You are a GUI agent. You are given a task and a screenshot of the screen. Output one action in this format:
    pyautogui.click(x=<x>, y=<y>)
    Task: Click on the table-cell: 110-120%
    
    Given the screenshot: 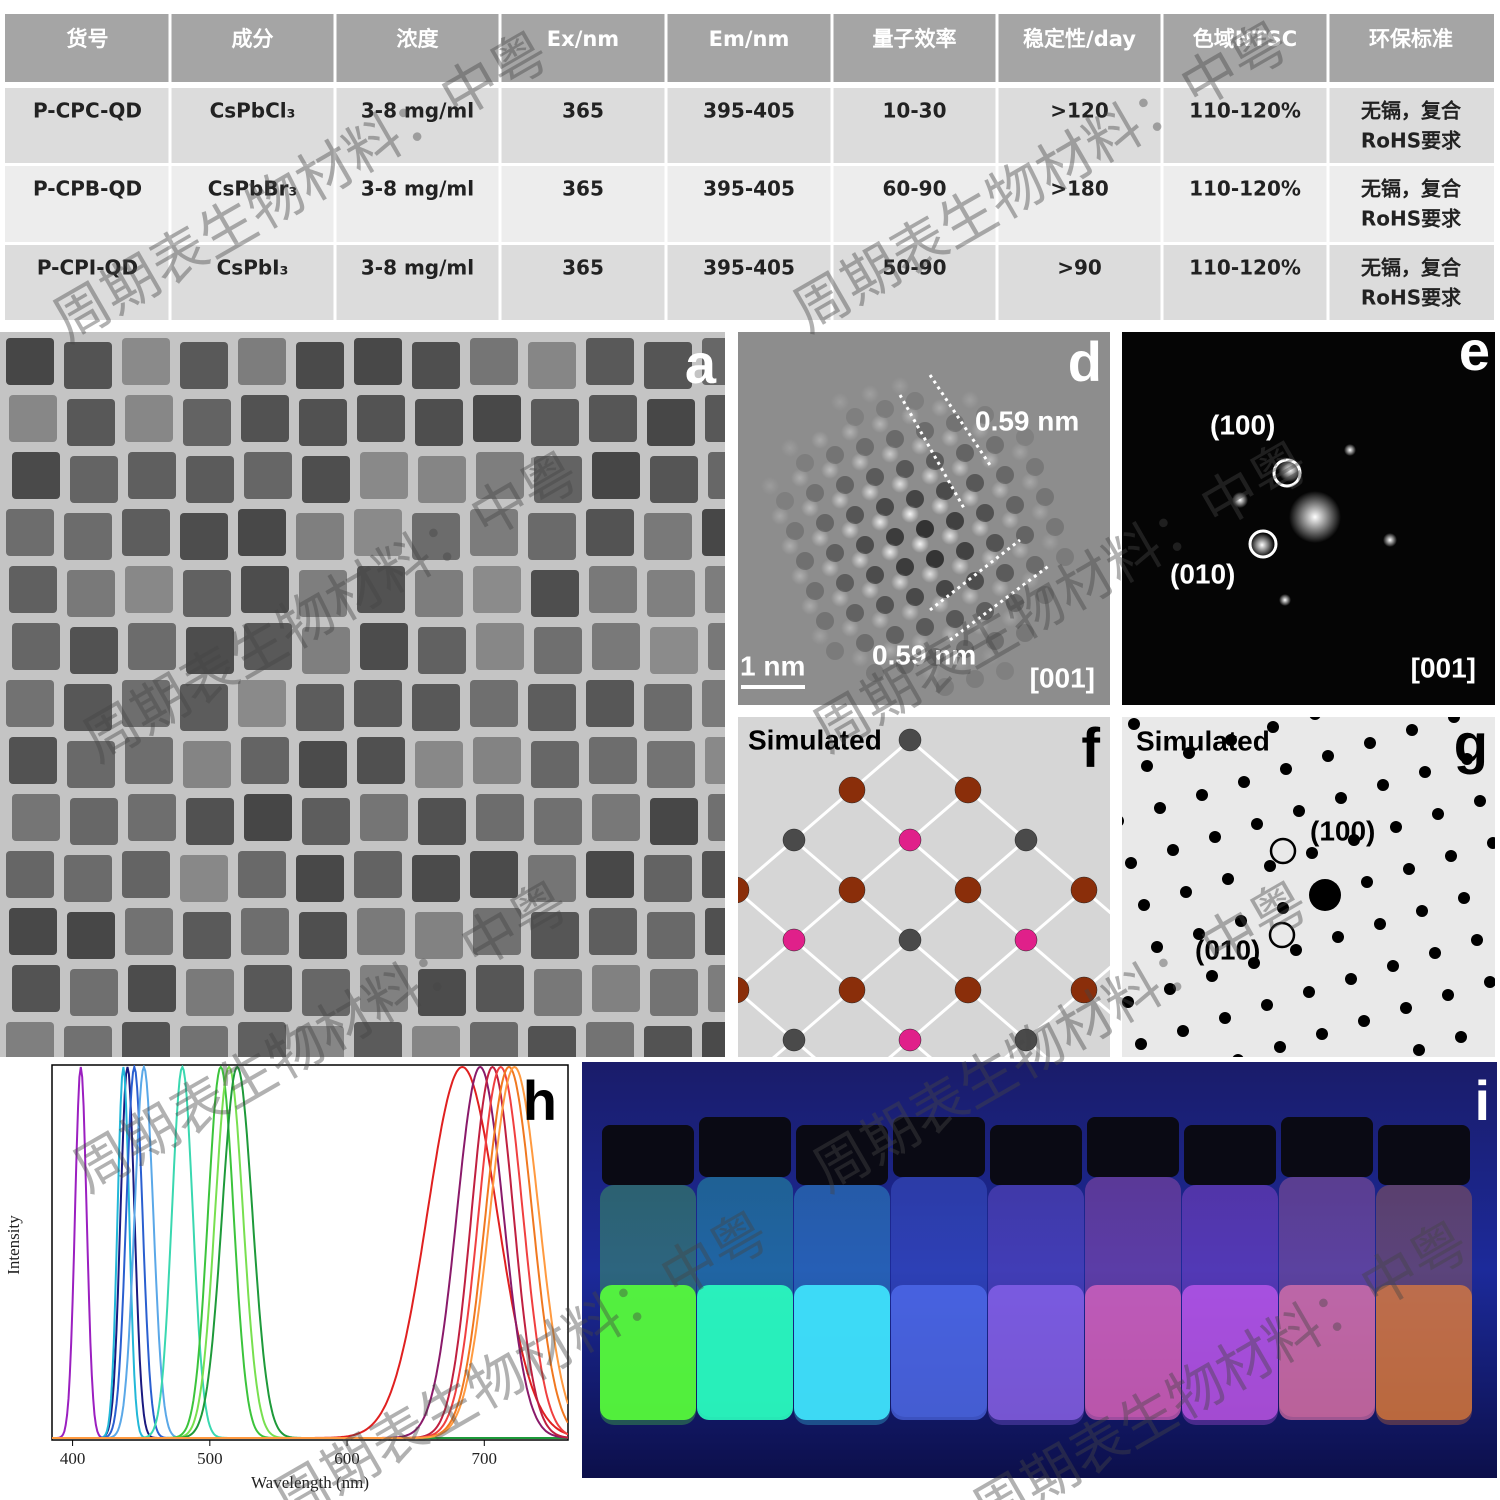 What is the action you would take?
    pyautogui.click(x=1245, y=111)
    